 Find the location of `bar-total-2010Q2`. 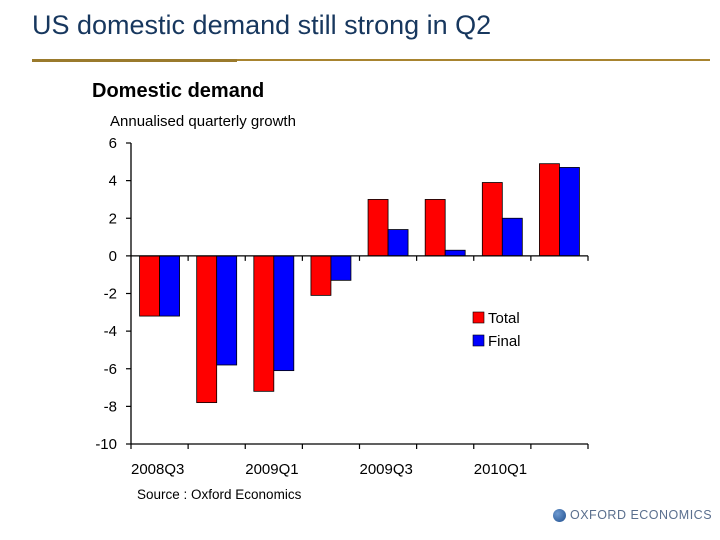

bar-total-2010Q2 is located at coordinates (549, 210).